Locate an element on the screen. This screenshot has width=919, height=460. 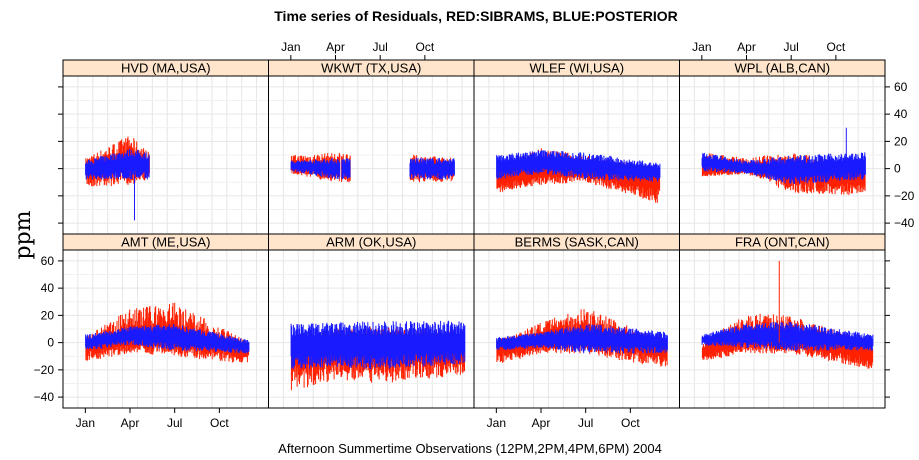
panel-1: HVD (MA,USA) is located at coordinates (165, 147).